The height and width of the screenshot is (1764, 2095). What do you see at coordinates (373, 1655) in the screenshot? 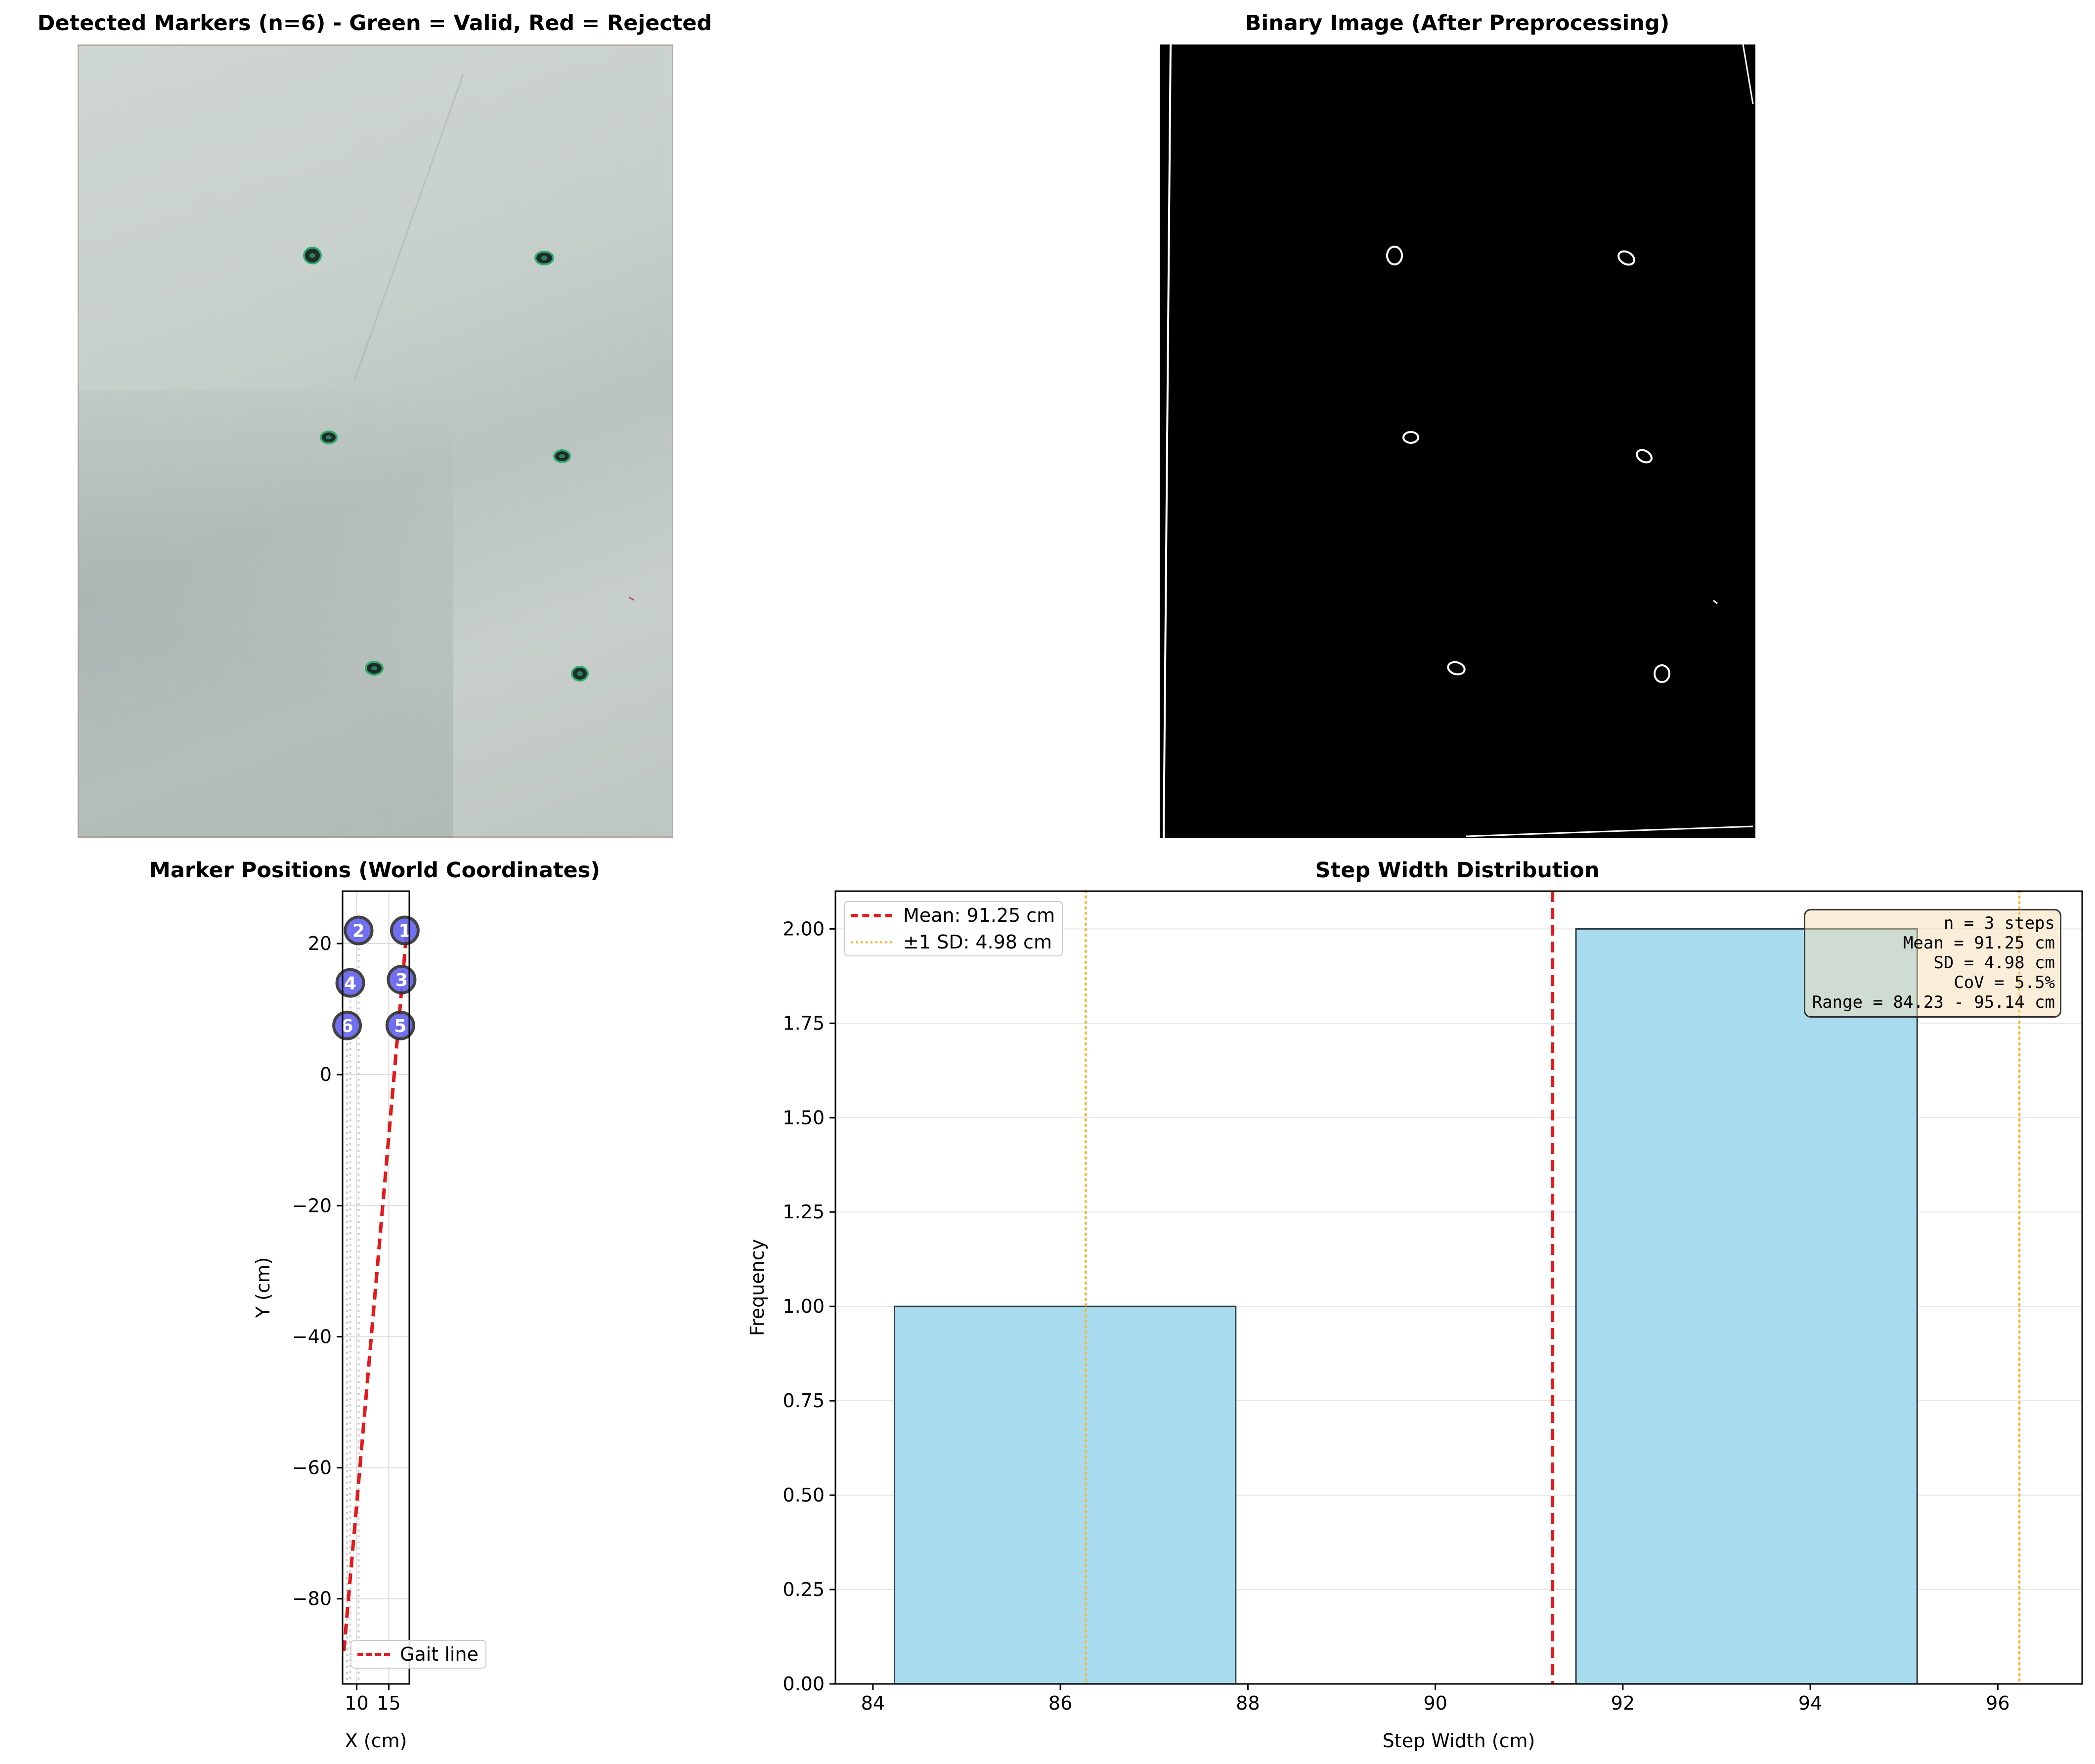
I see `gait-line-swatch` at bounding box center [373, 1655].